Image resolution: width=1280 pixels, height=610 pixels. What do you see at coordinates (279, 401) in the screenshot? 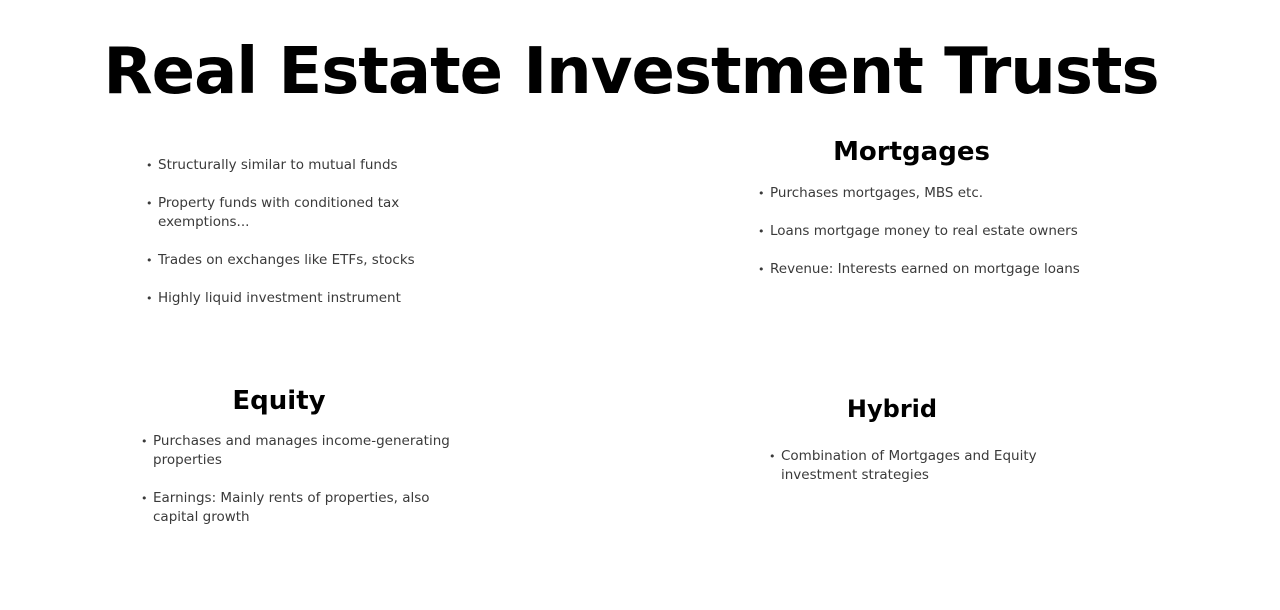
I see `equity-heading: Equity` at bounding box center [279, 401].